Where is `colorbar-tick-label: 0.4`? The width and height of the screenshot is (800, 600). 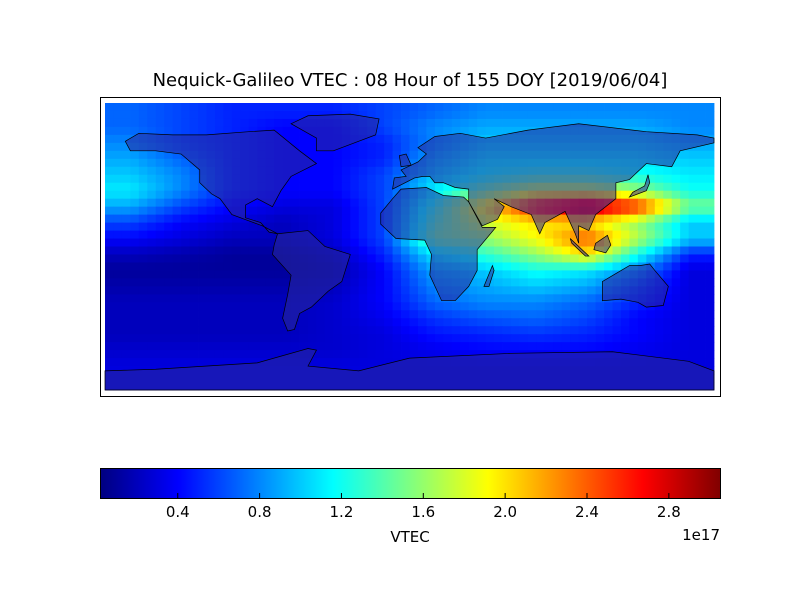 colorbar-tick-label: 0.4 is located at coordinates (177, 512).